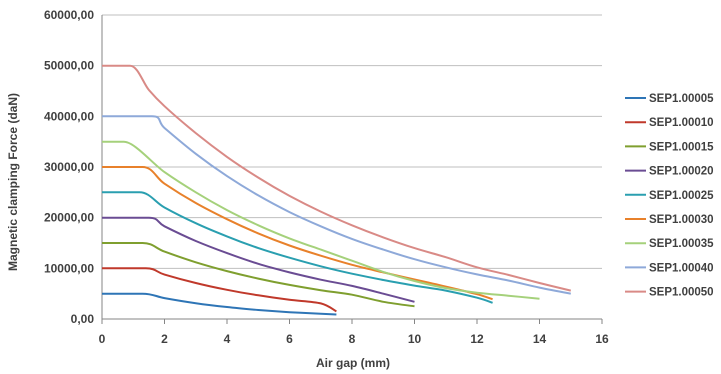 The height and width of the screenshot is (374, 721). Describe the element at coordinates (681, 293) in the screenshot. I see `legend-label: SEP1.00050` at that location.